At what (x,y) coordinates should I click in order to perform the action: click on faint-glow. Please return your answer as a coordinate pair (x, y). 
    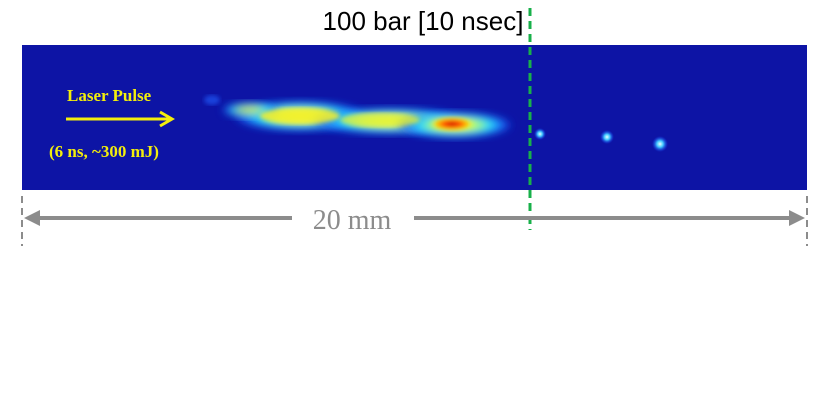
    Looking at the image, I should click on (212, 100).